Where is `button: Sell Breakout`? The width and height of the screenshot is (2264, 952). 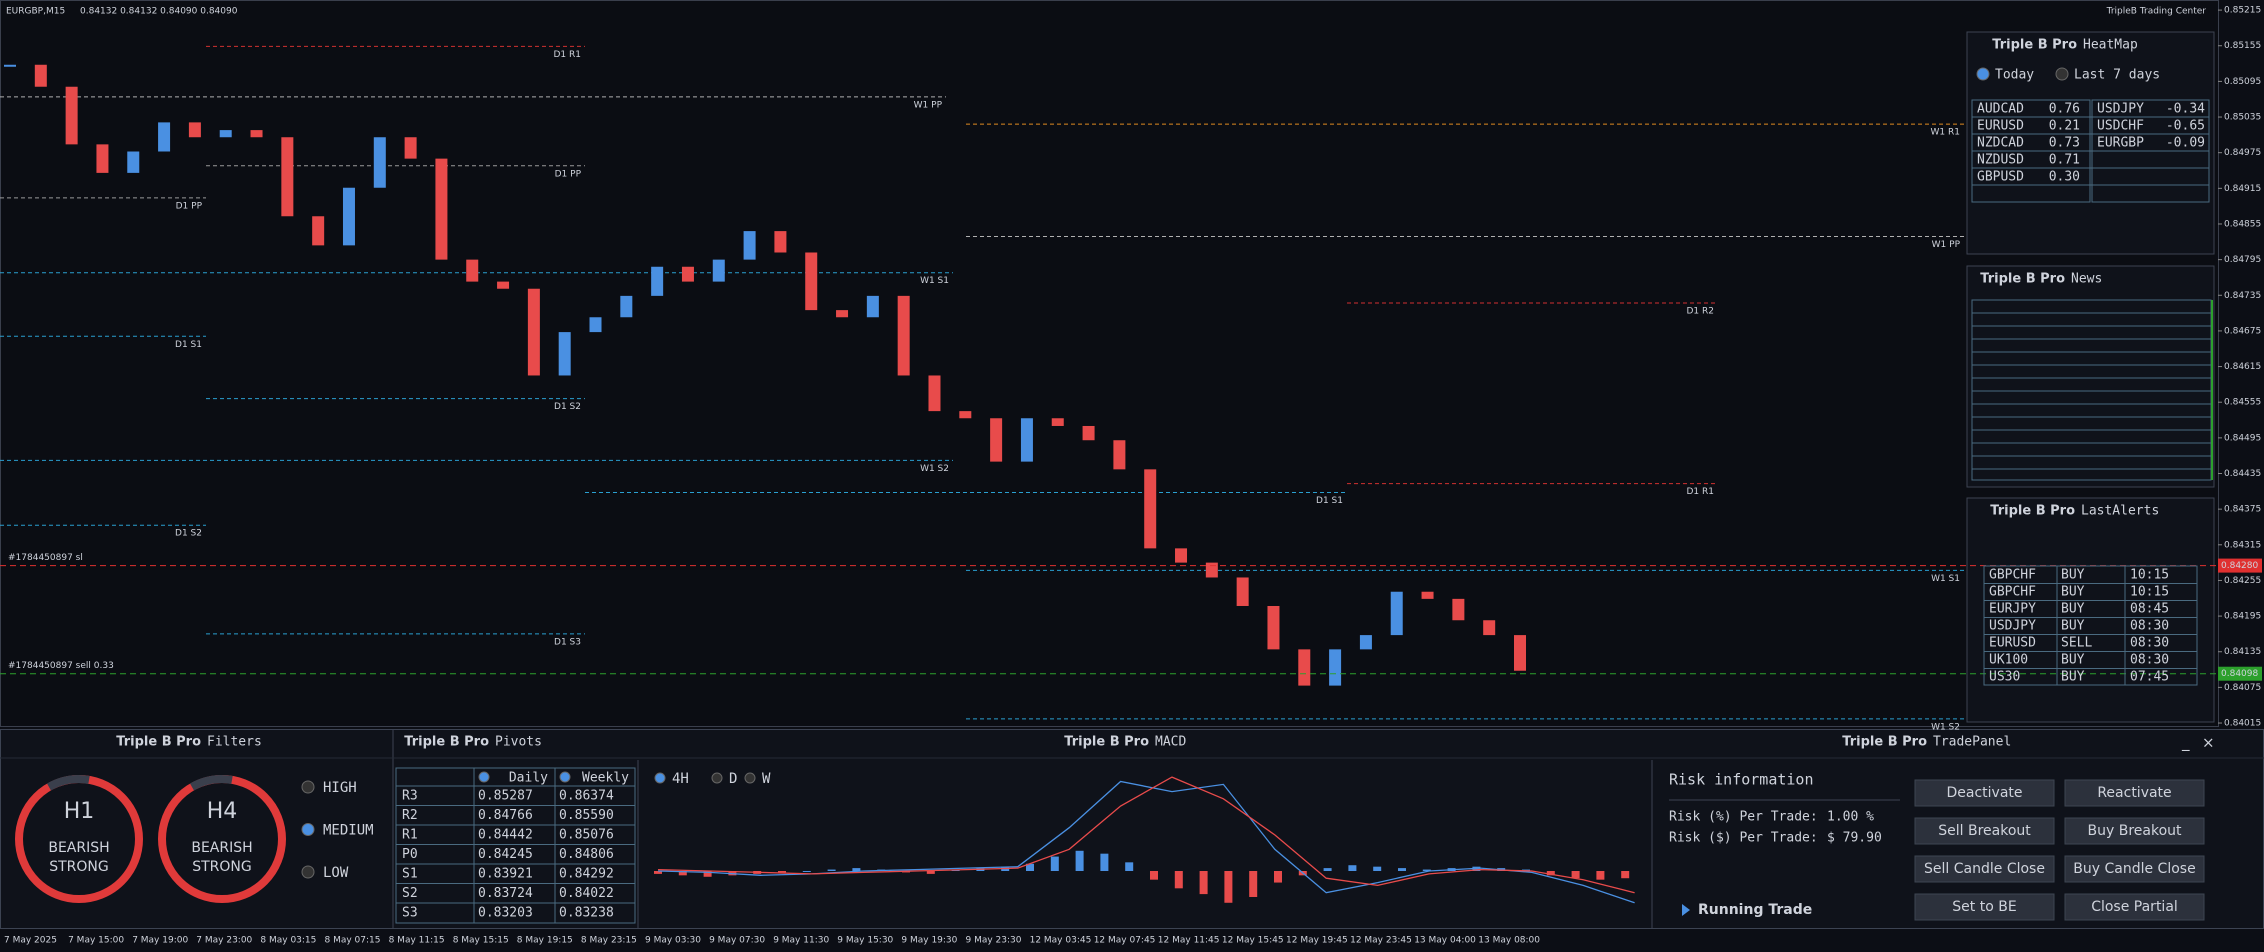 button: Sell Breakout is located at coordinates (1984, 831).